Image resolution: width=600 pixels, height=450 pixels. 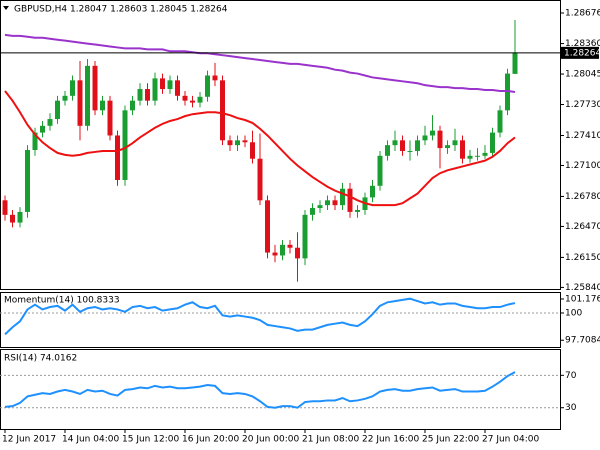 I want to click on y-tick-label: 1.27100, so click(x=582, y=166).